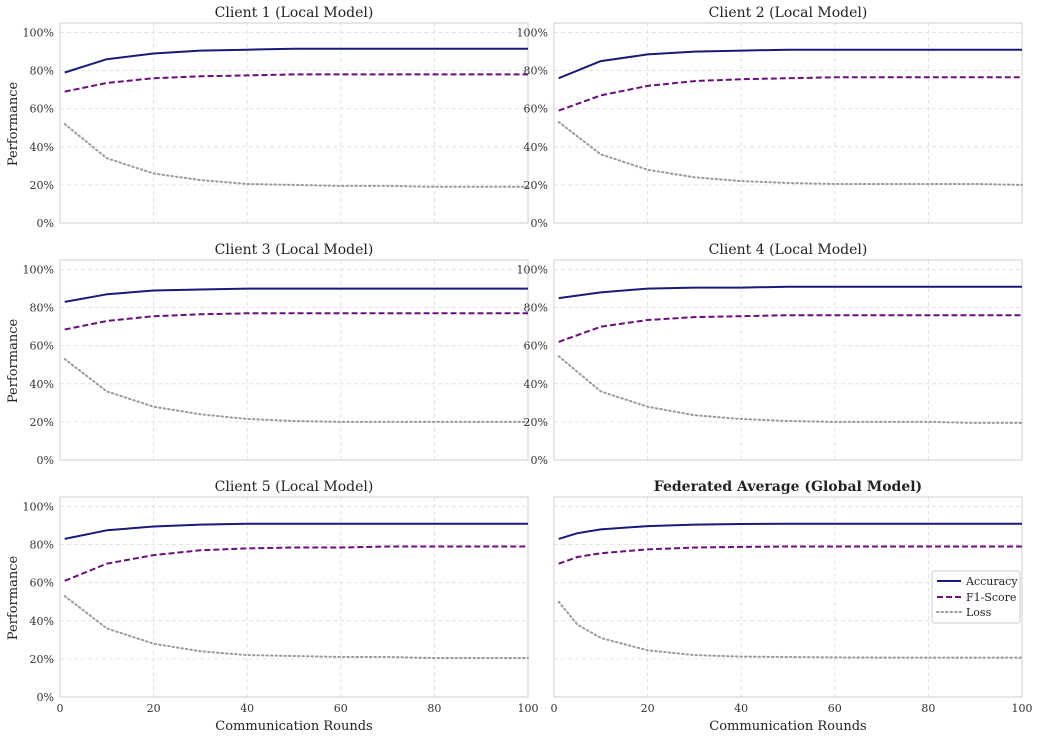 The height and width of the screenshot is (737, 1039). I want to click on panel-client-4: Client 4 (Local Model), so click(788, 250).